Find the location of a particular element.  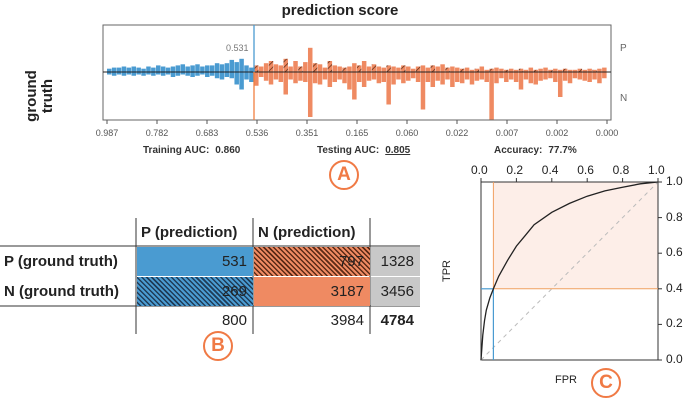

positive-side-label: P is located at coordinates (623, 48).